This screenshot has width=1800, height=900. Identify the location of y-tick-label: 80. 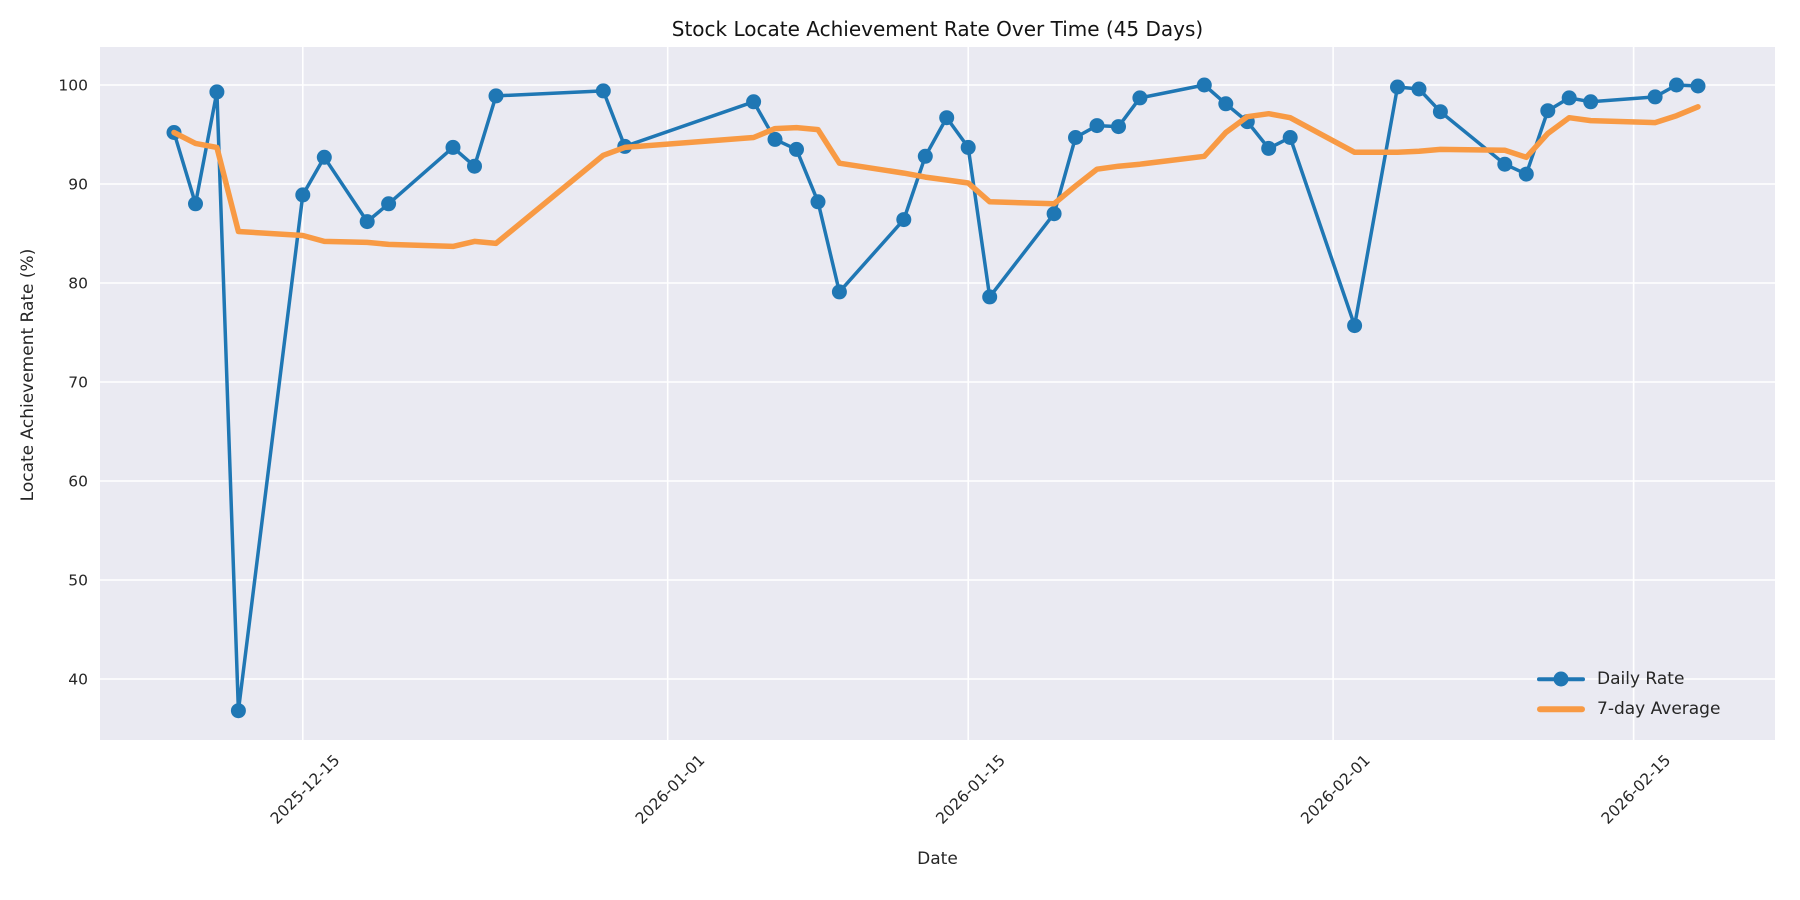
(78, 284).